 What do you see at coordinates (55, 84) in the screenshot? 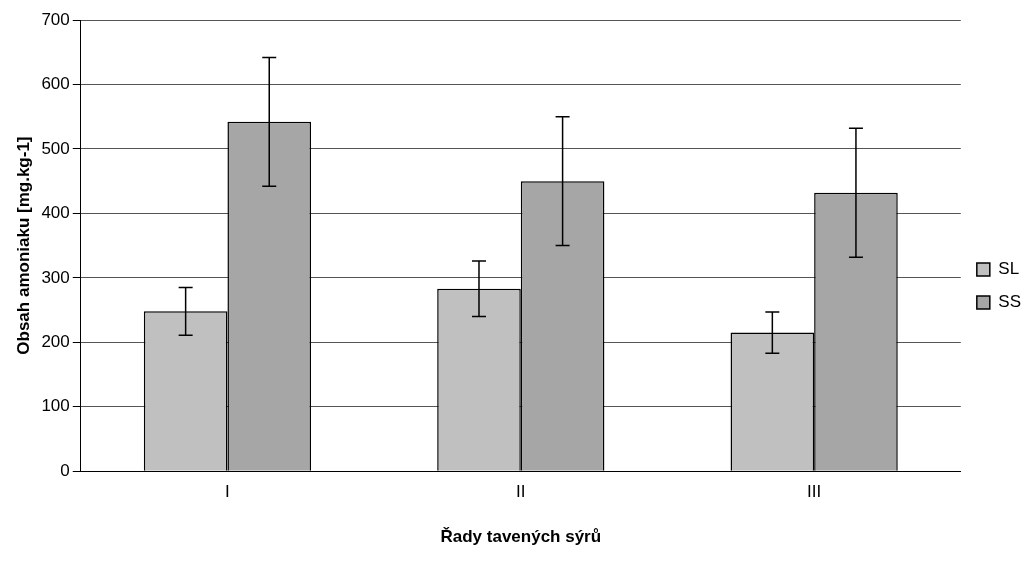
I see `y-tick-label: 600` at bounding box center [55, 84].